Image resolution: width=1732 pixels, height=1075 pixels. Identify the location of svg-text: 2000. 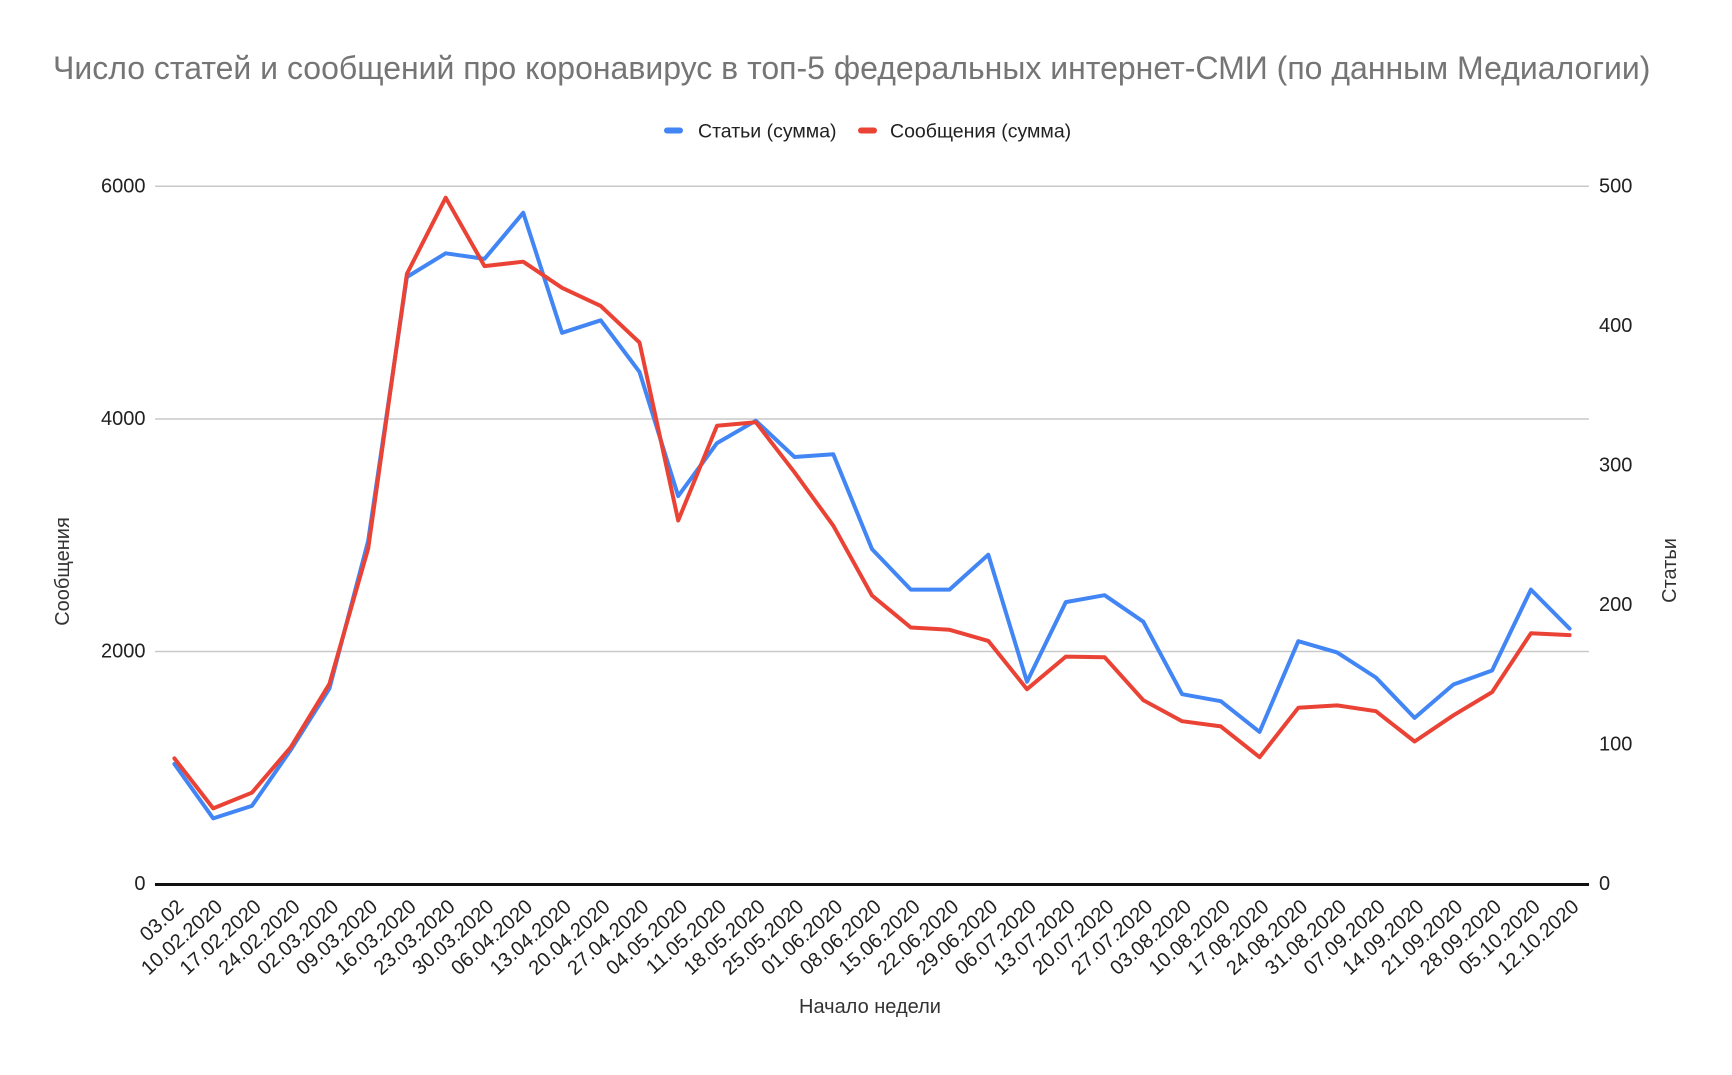
(123, 652).